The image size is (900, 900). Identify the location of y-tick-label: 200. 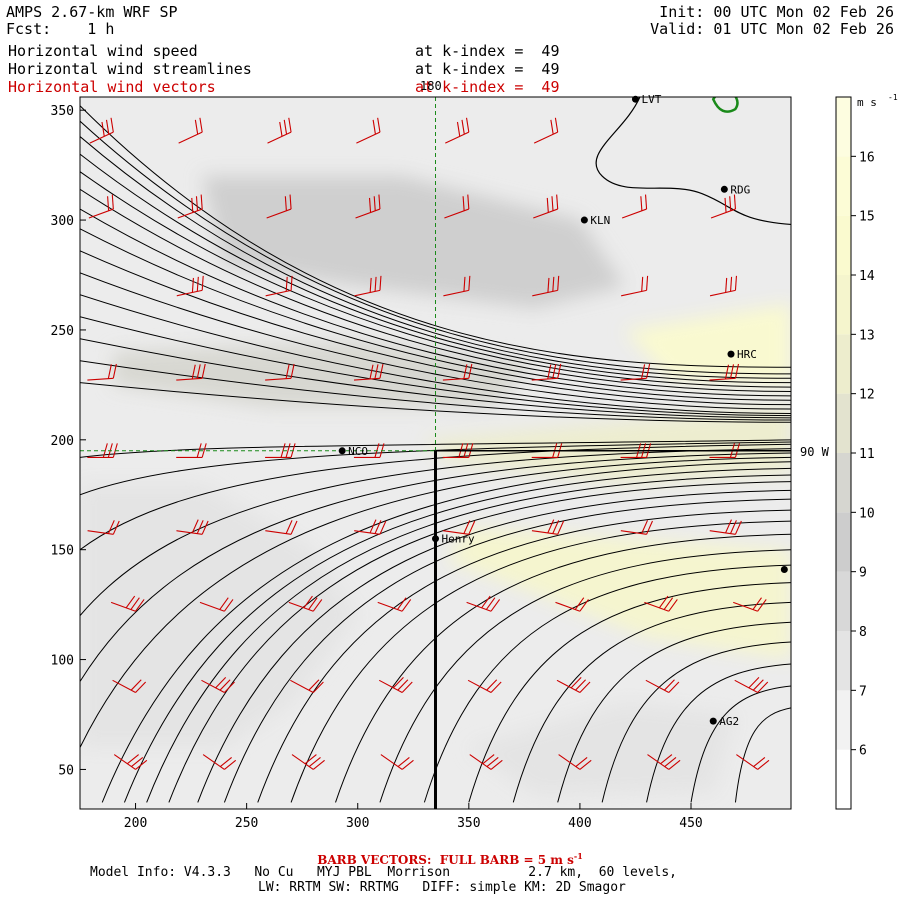
(62, 441).